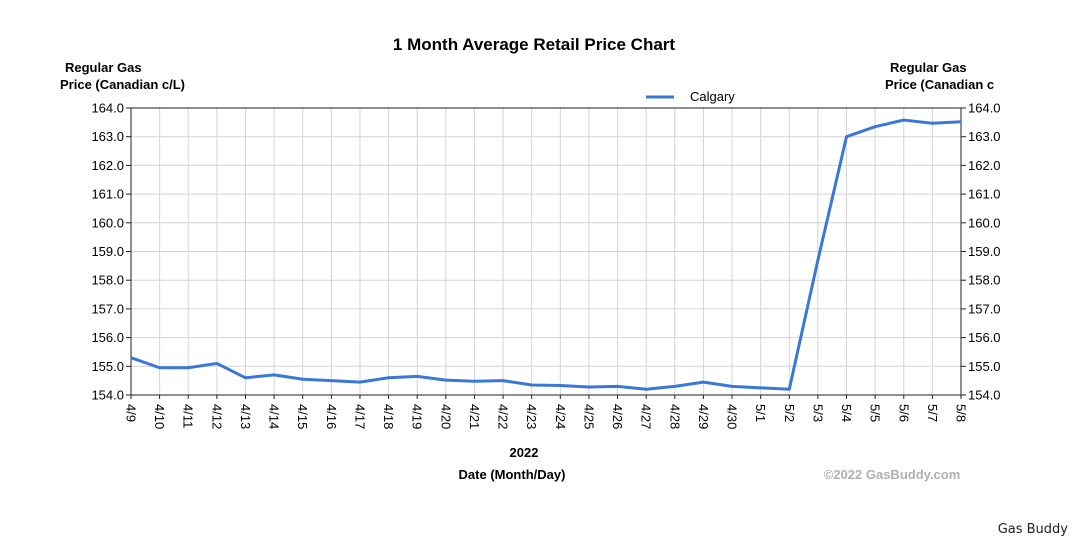 The height and width of the screenshot is (556, 1080). I want to click on chart-title: 1 Month Average Retail Price Chart, so click(534, 44).